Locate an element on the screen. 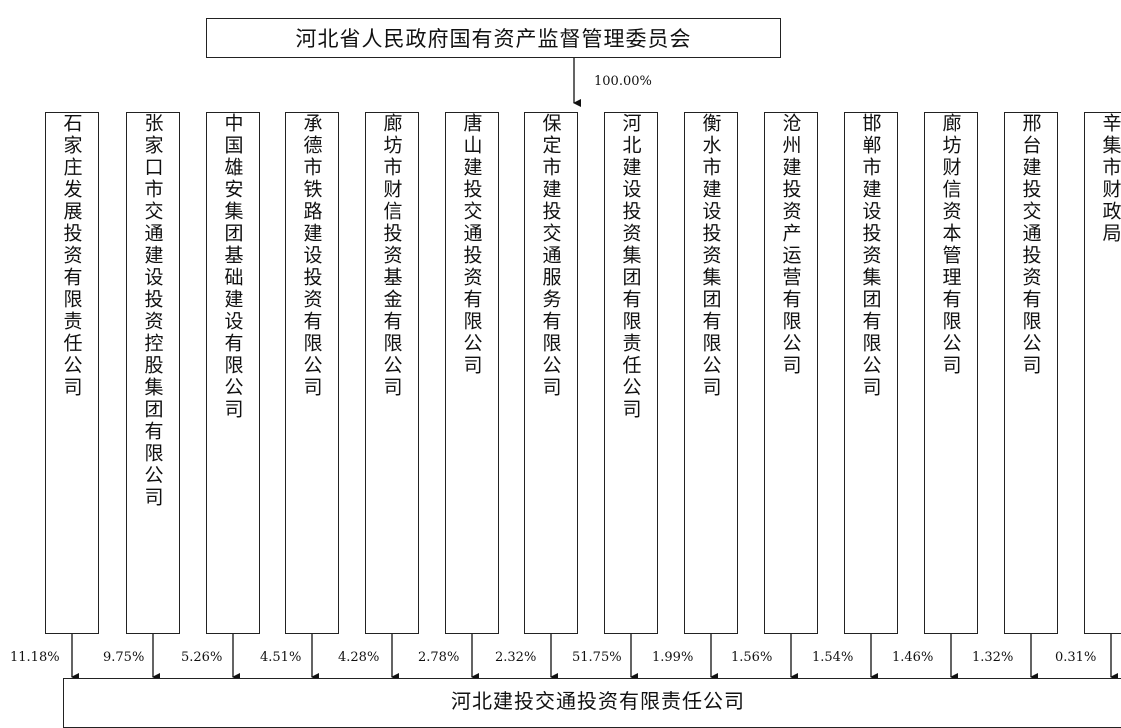 The width and height of the screenshot is (1121, 728). shareholder-box: 廊坊财信资本管理有限公司 is located at coordinates (951, 373).